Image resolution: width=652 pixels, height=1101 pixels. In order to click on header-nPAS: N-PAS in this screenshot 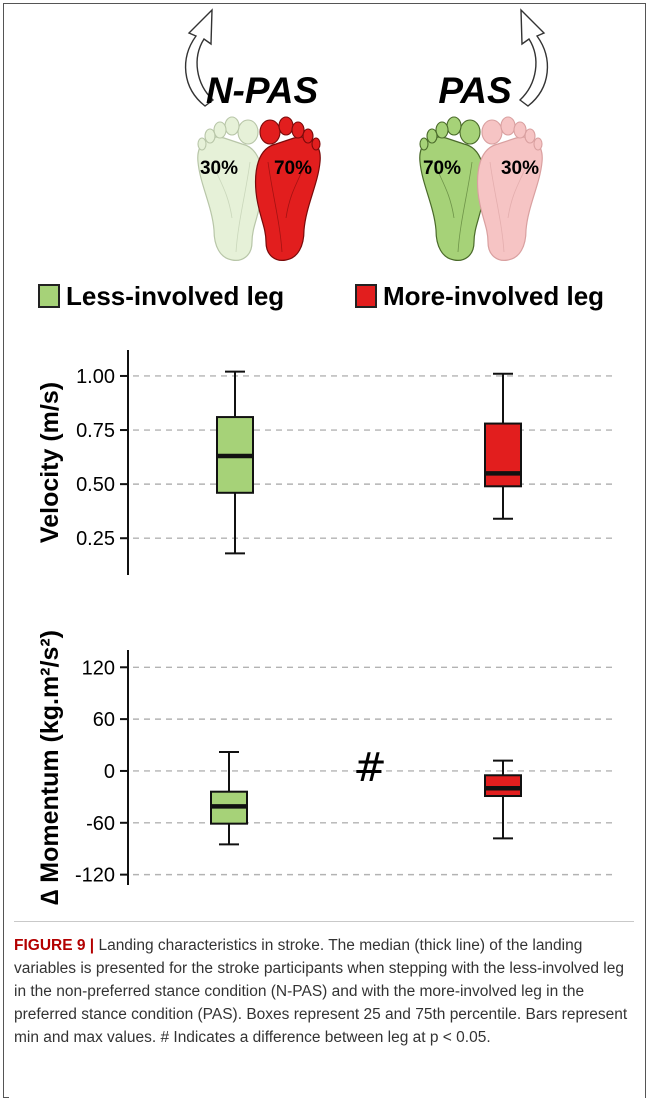, I will do `click(251, 59)`.